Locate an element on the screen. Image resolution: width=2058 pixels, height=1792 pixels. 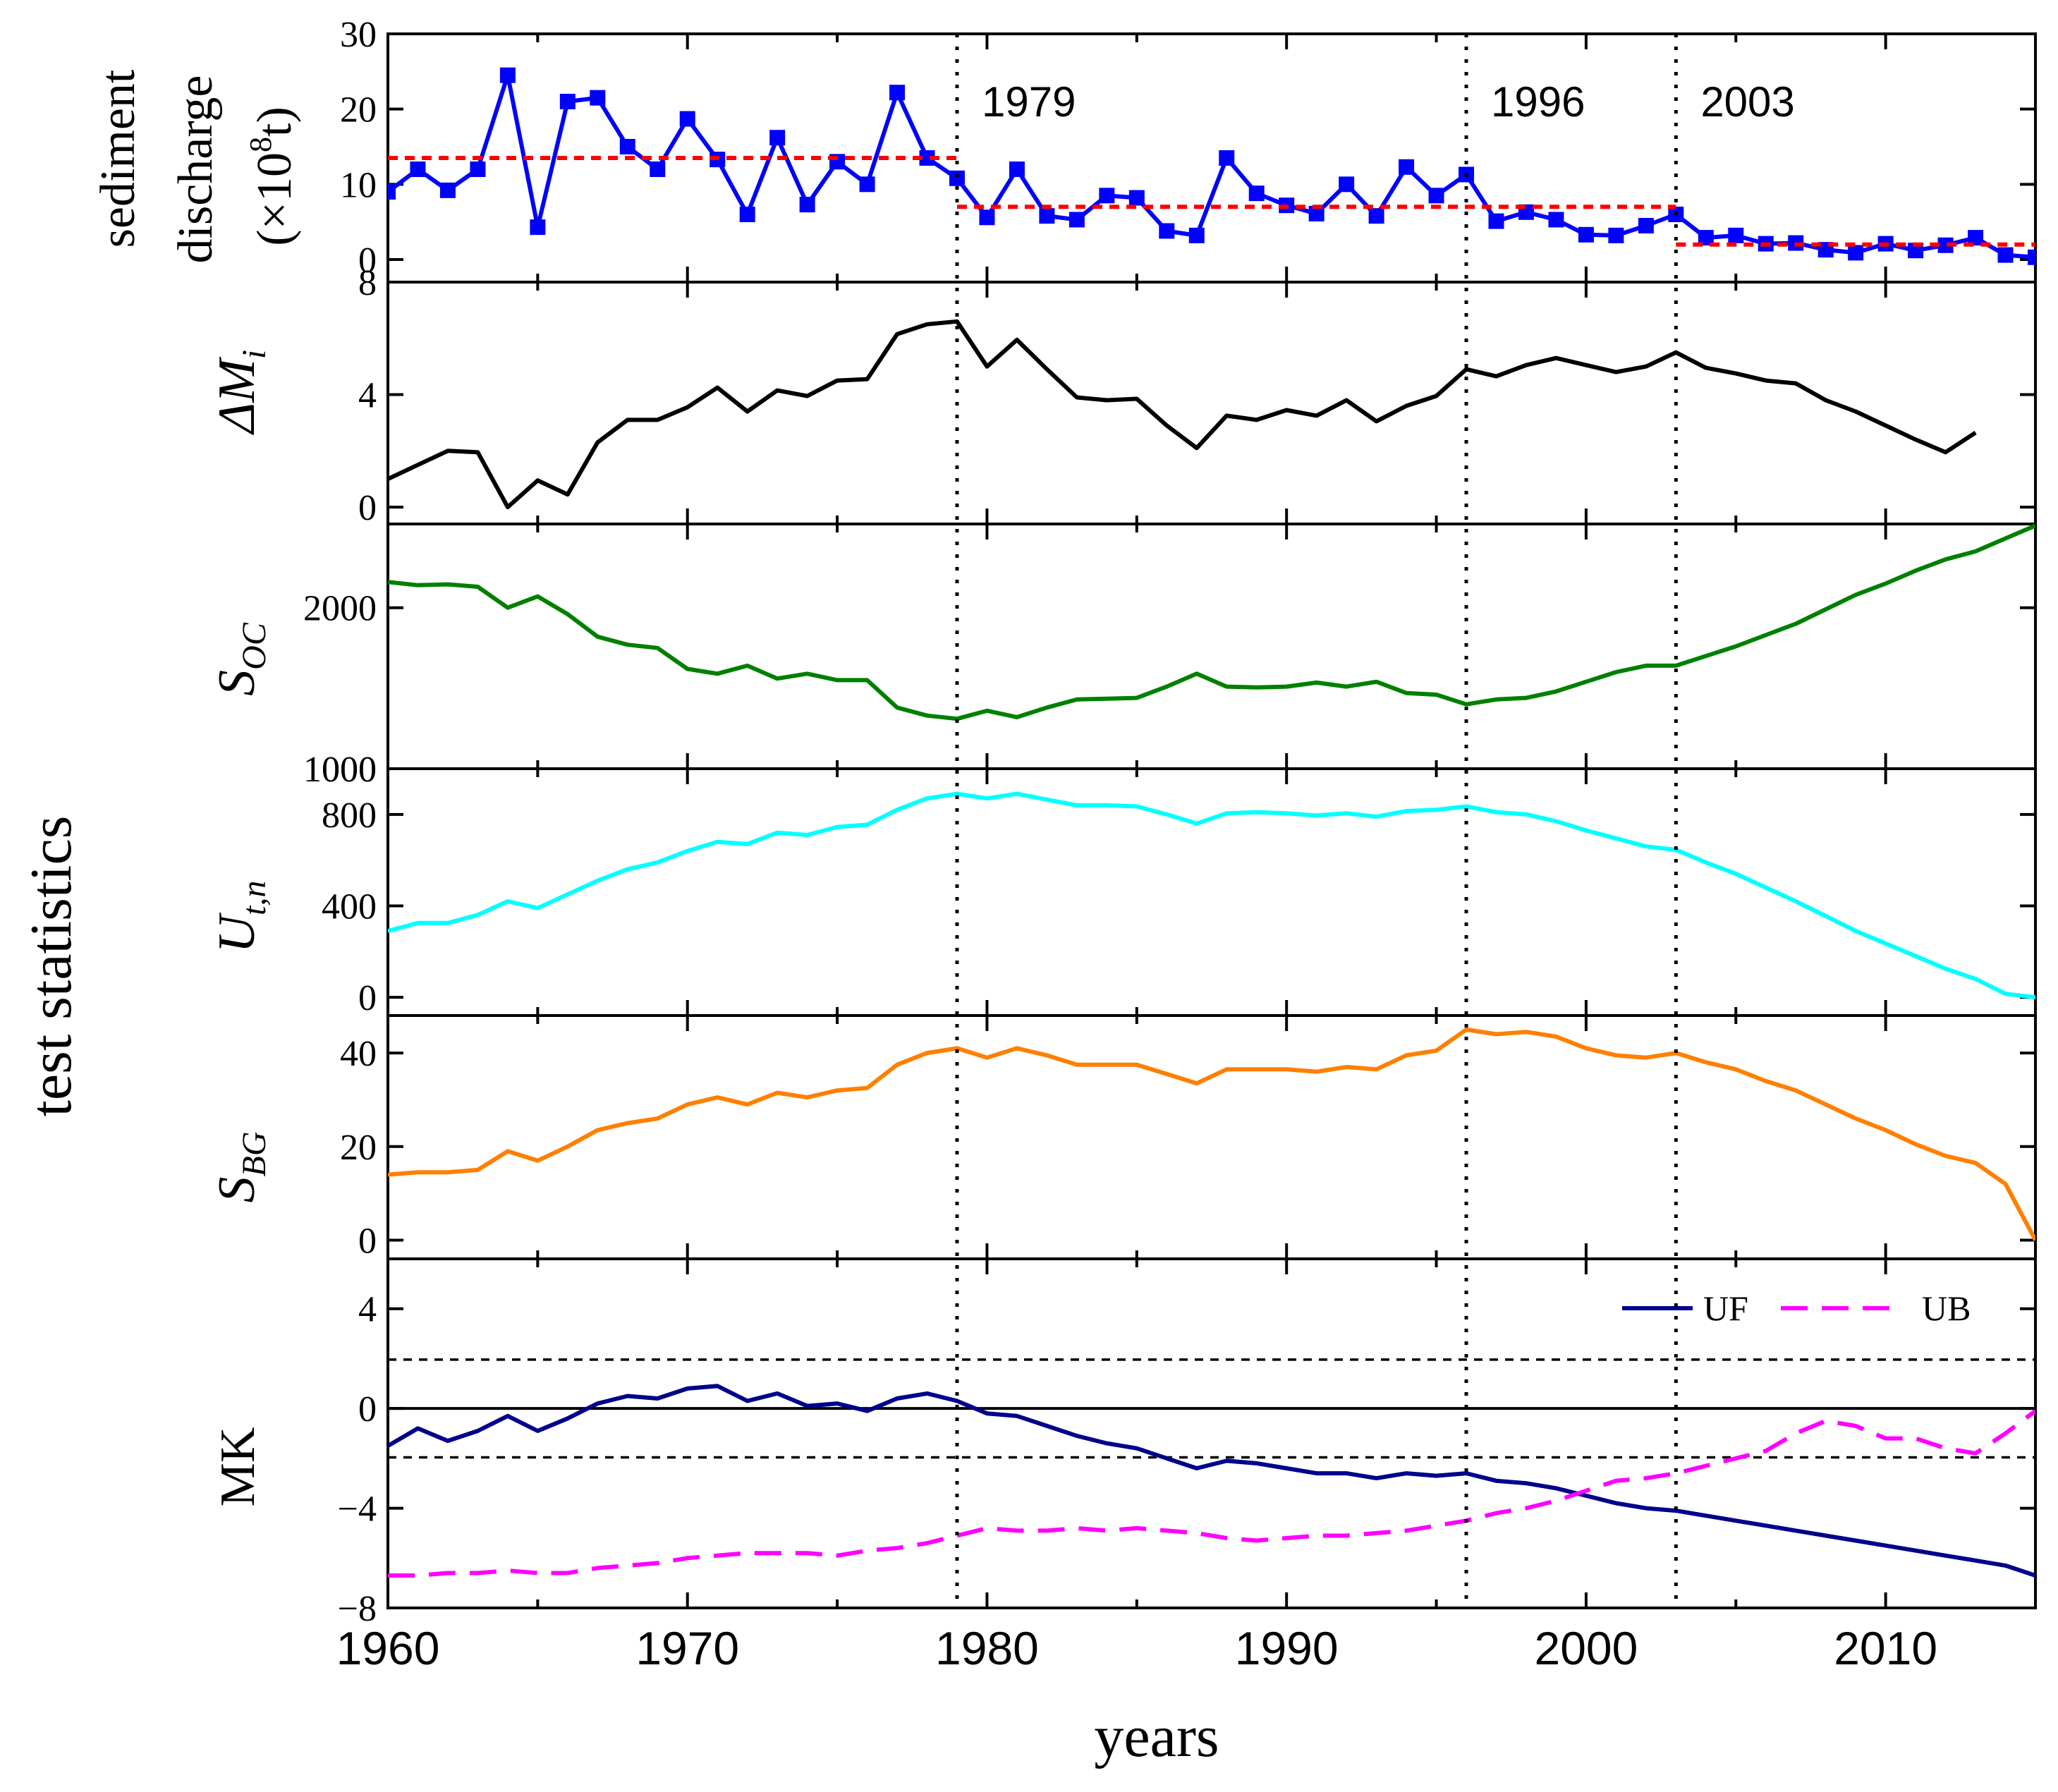
y-tick-label: 40 is located at coordinates (358, 1054).